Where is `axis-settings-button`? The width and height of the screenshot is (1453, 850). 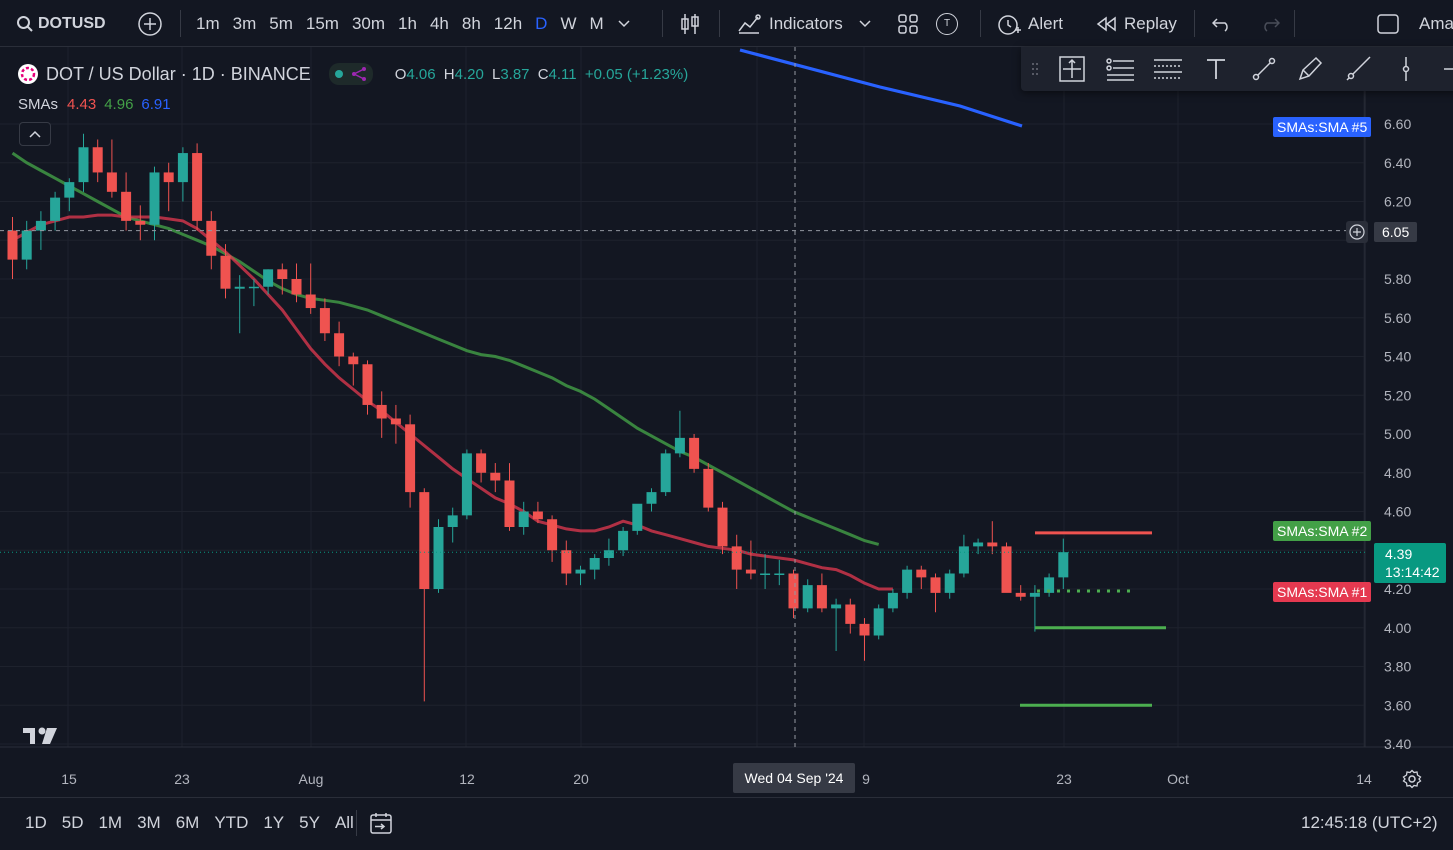
axis-settings-button is located at coordinates (1412, 781).